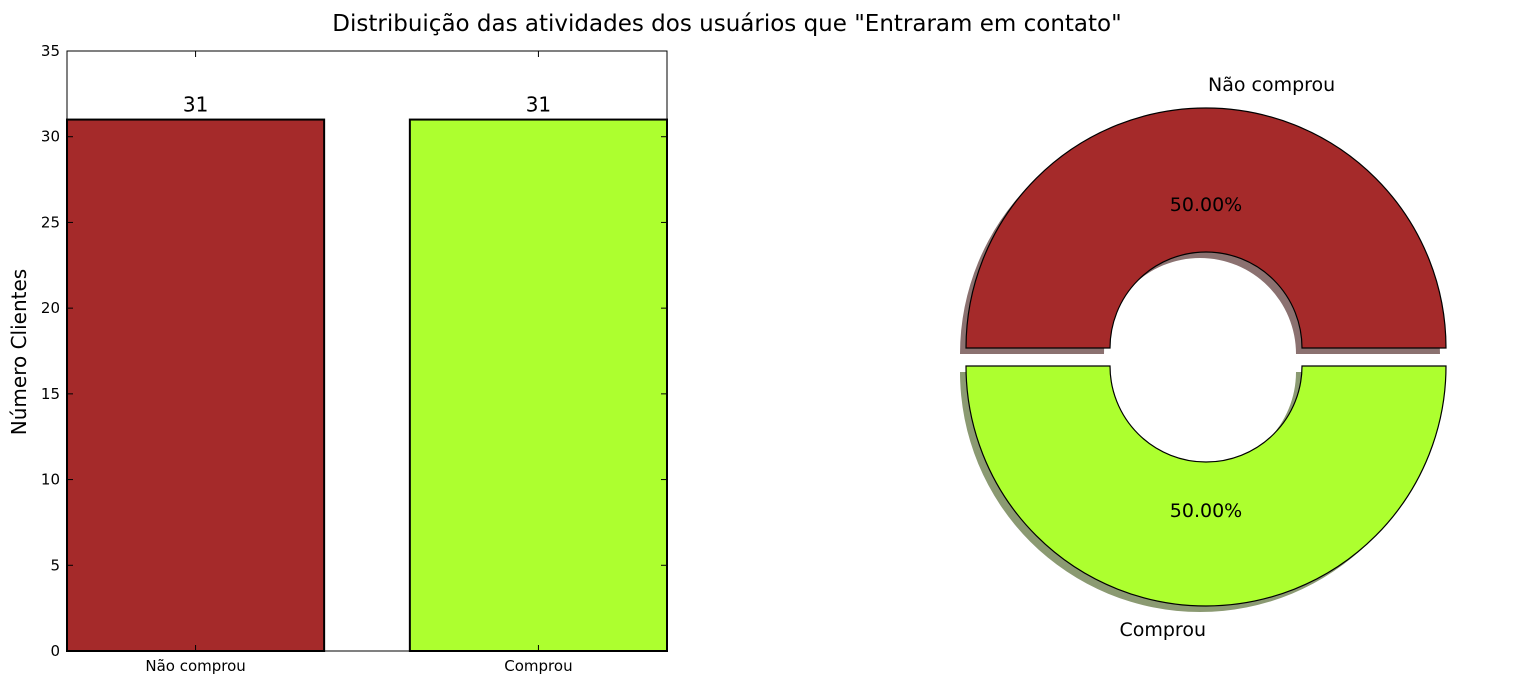  I want to click on y-tick-label: 30, so click(50, 137).